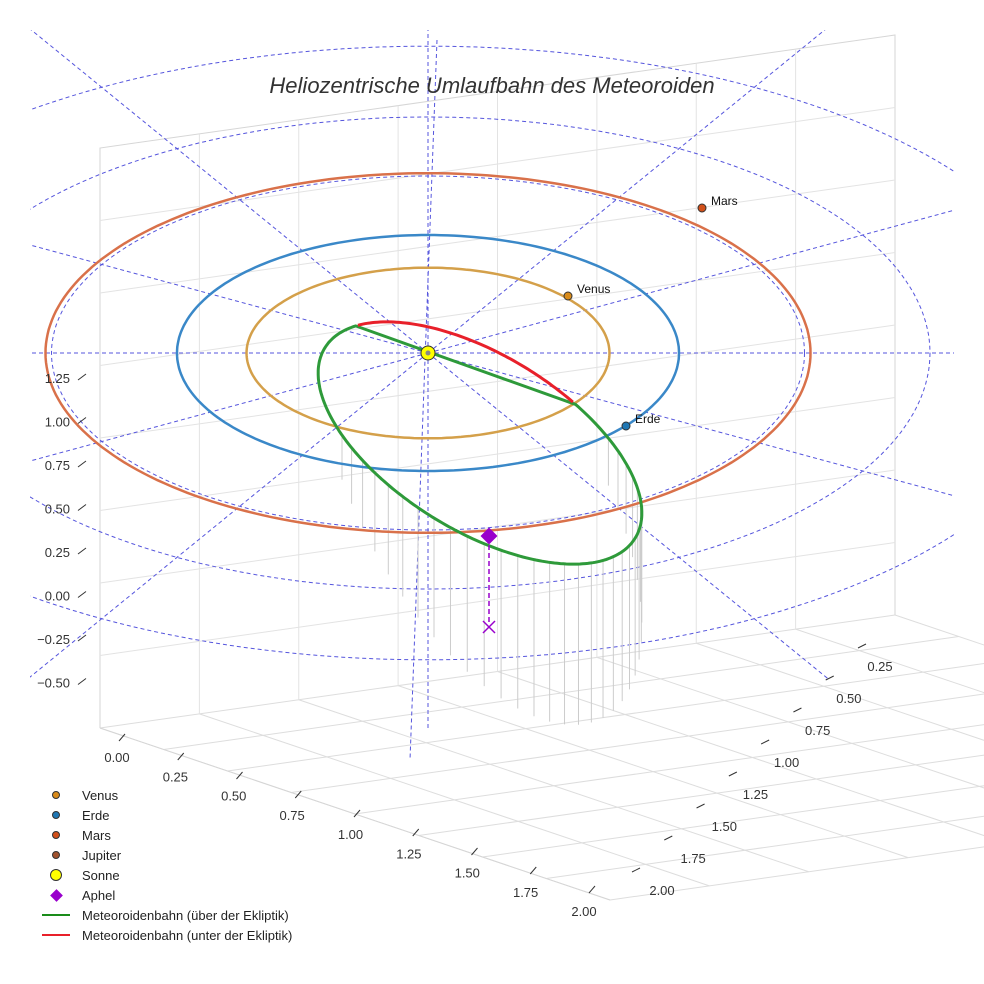 The image size is (984, 984). I want to click on markers: Venus Erde Mars, so click(579, 414).